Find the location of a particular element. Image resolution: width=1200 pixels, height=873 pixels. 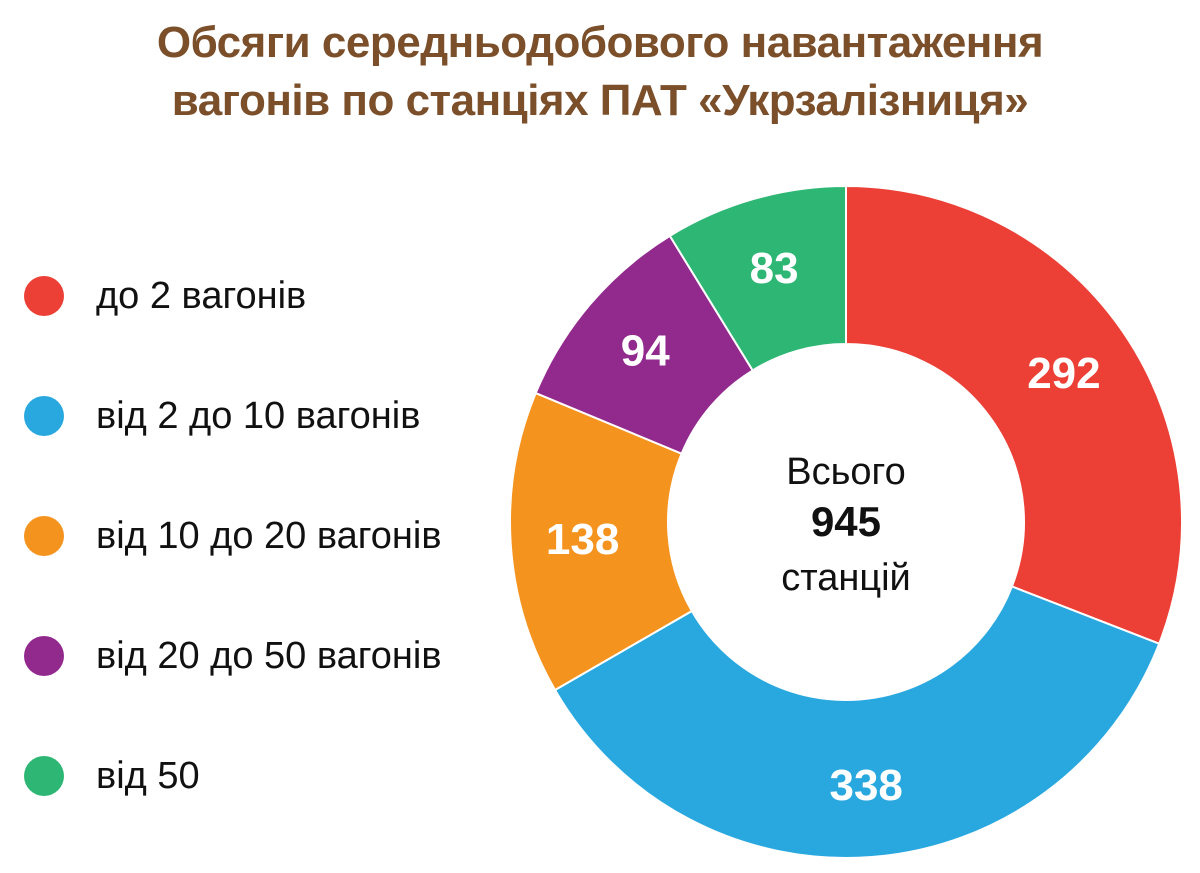

chart-title-line-1: Обсяги середньодобового навантаження is located at coordinates (600, 42).